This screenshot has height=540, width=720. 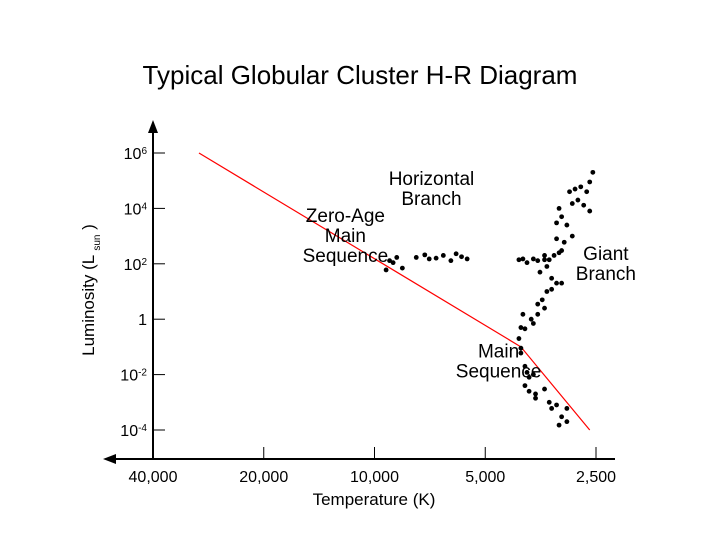 What do you see at coordinates (374, 477) in the screenshot?
I see `x-tick-label: 10,000` at bounding box center [374, 477].